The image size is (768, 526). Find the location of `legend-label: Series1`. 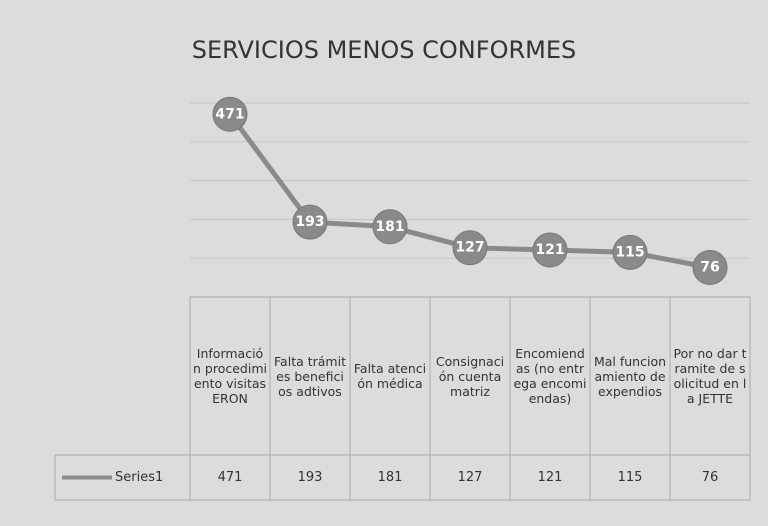

legend-label: Series1 is located at coordinates (139, 477).